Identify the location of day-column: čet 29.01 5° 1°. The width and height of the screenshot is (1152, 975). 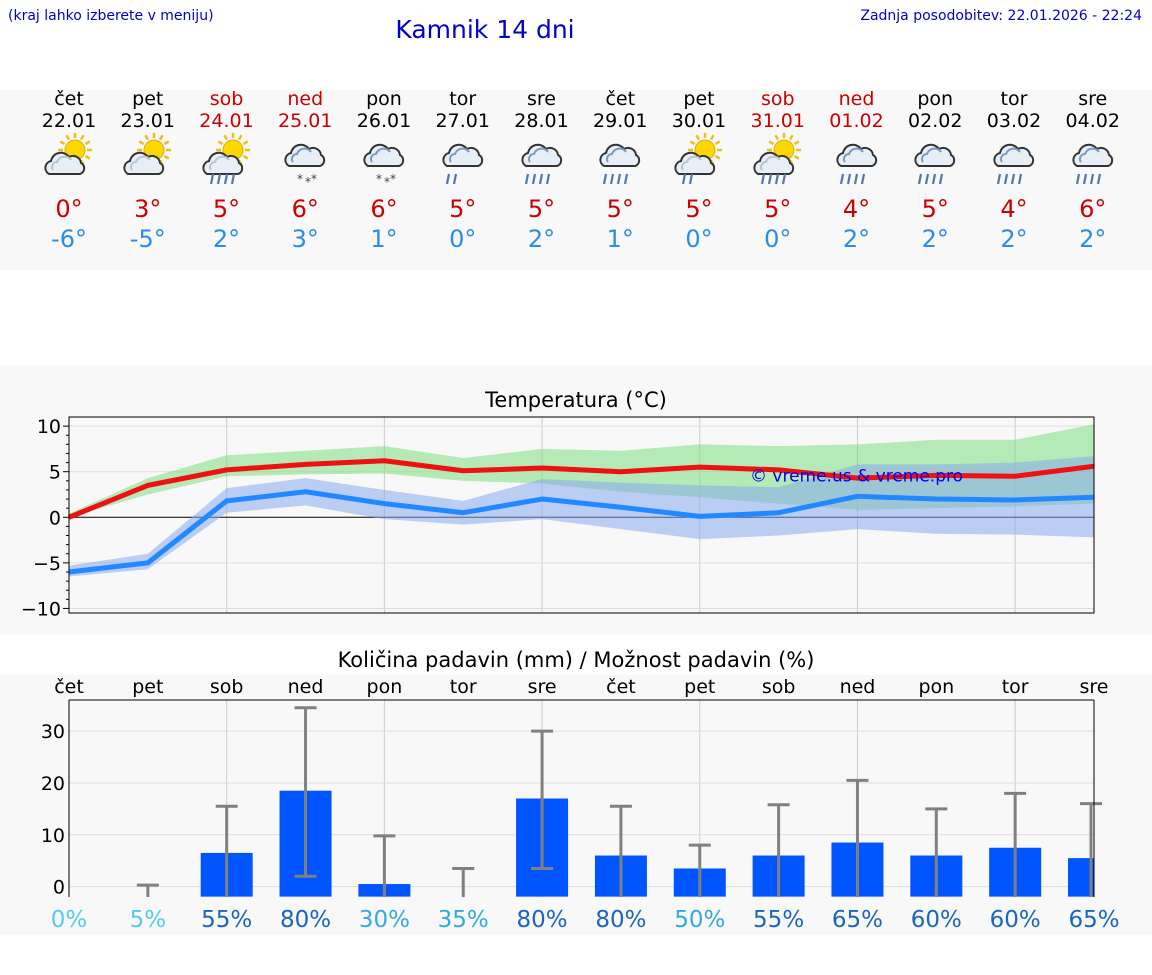
(620, 171).